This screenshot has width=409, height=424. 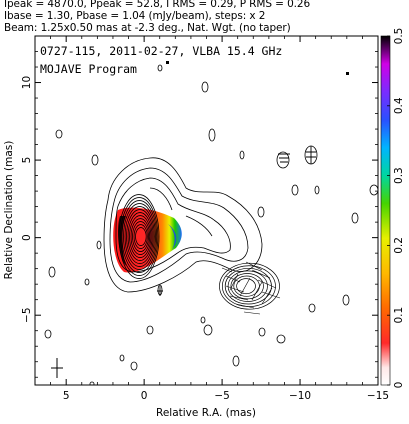 What do you see at coordinates (399, 105) in the screenshot?
I see `colorbar-tick-label: 0.4` at bounding box center [399, 105].